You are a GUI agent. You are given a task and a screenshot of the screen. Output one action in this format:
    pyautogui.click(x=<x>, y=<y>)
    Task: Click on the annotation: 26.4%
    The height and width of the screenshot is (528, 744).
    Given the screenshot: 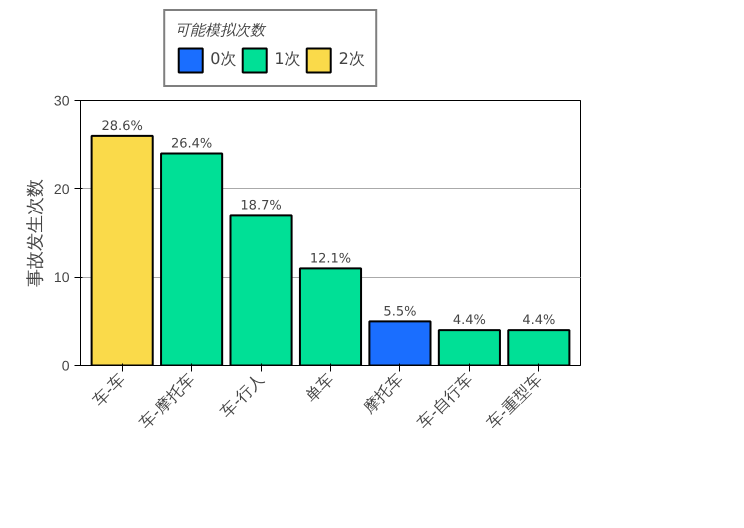 What is the action you would take?
    pyautogui.click(x=191, y=144)
    